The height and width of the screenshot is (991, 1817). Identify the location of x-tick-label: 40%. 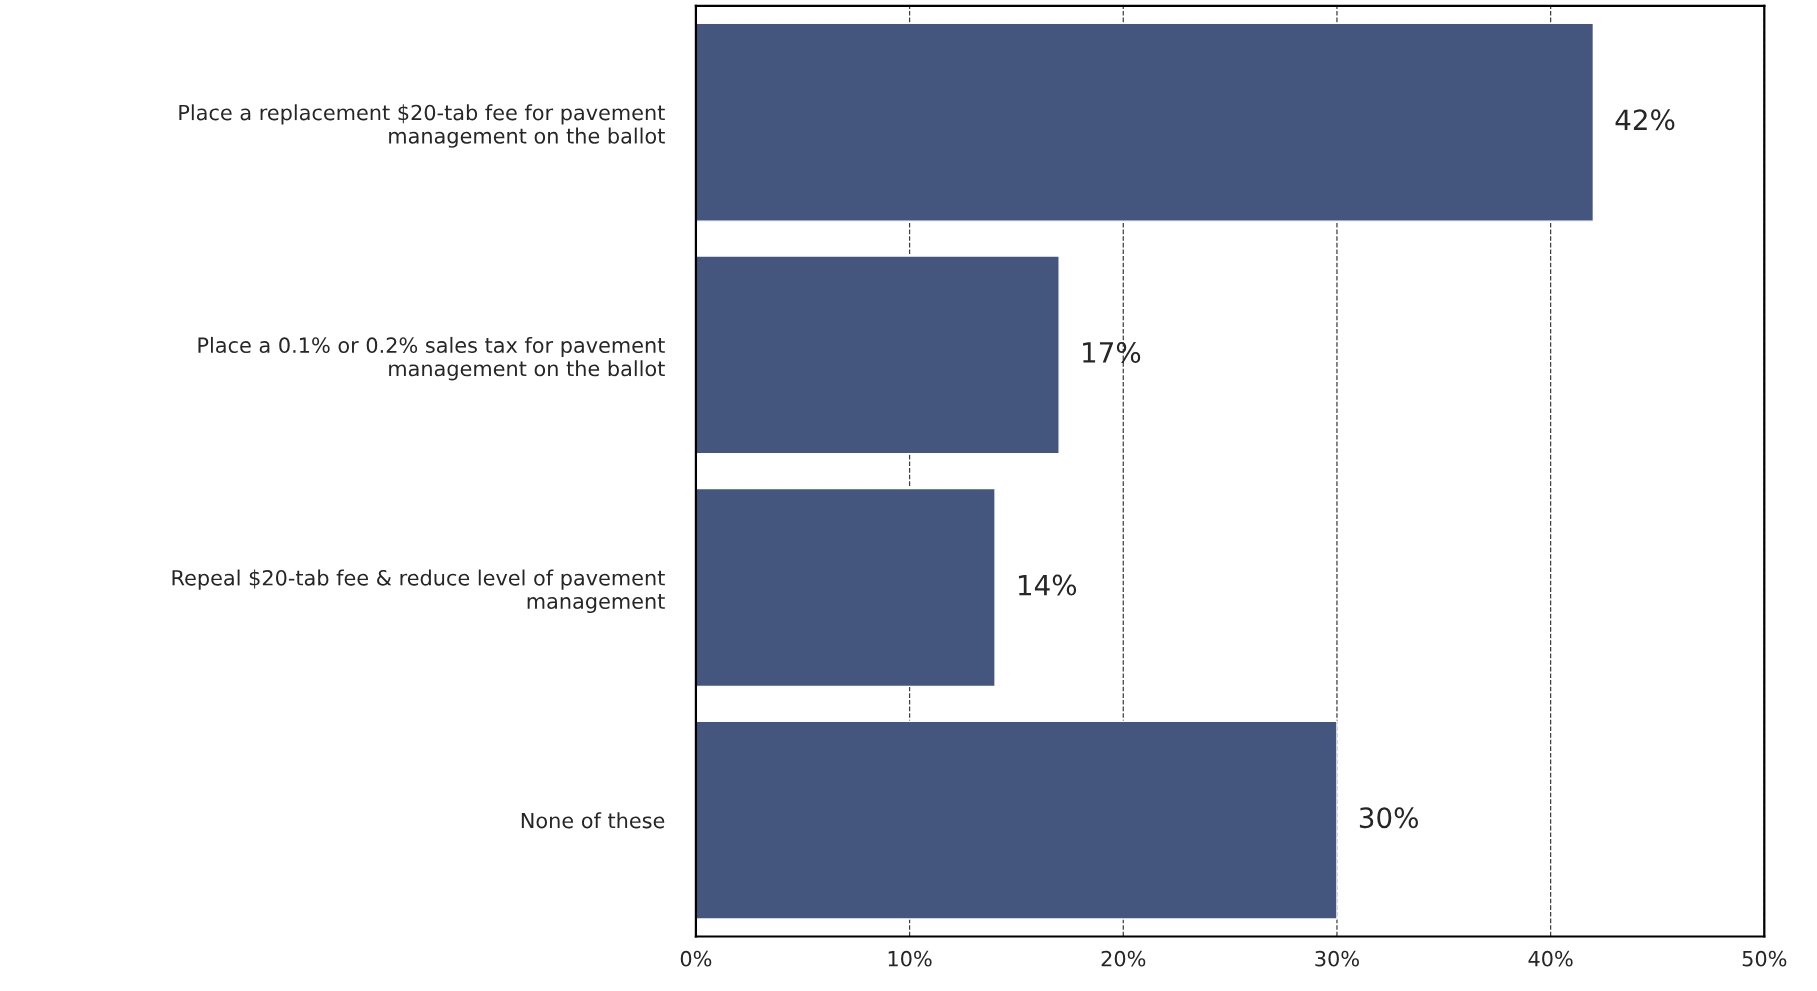
(1550, 958).